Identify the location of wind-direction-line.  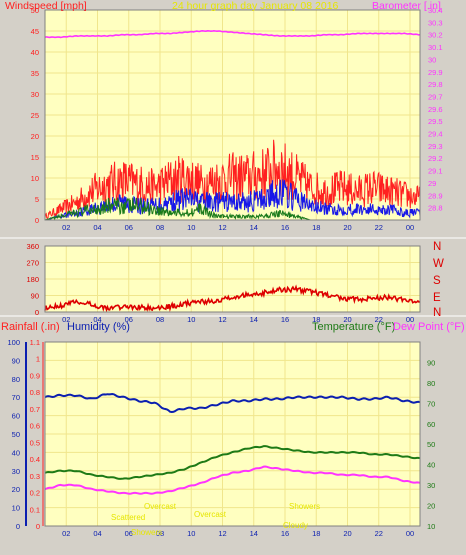
(232, 298).